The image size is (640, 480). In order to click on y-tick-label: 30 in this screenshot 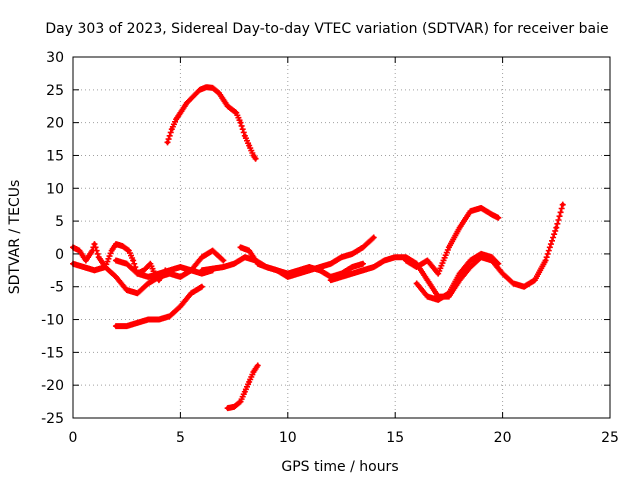, I will do `click(55, 58)`.